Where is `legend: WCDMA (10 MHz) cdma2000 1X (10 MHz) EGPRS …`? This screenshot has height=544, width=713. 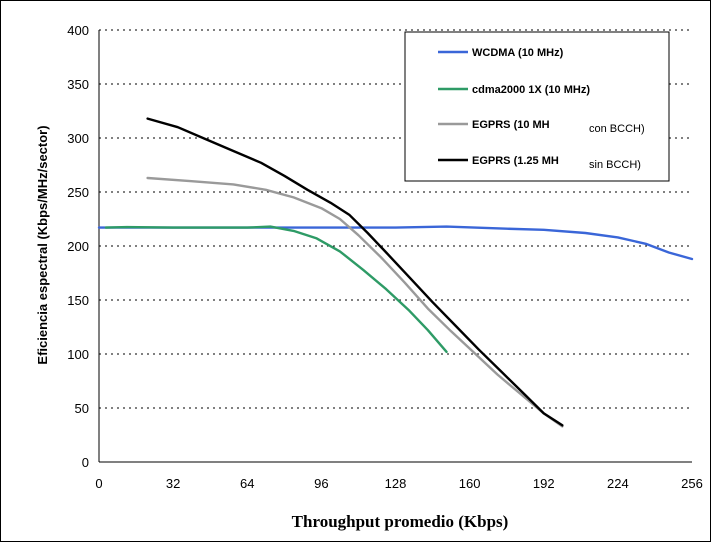
legend: WCDMA (10 MHz) cdma2000 1X (10 MHz) EGPRS … is located at coordinates (537, 106).